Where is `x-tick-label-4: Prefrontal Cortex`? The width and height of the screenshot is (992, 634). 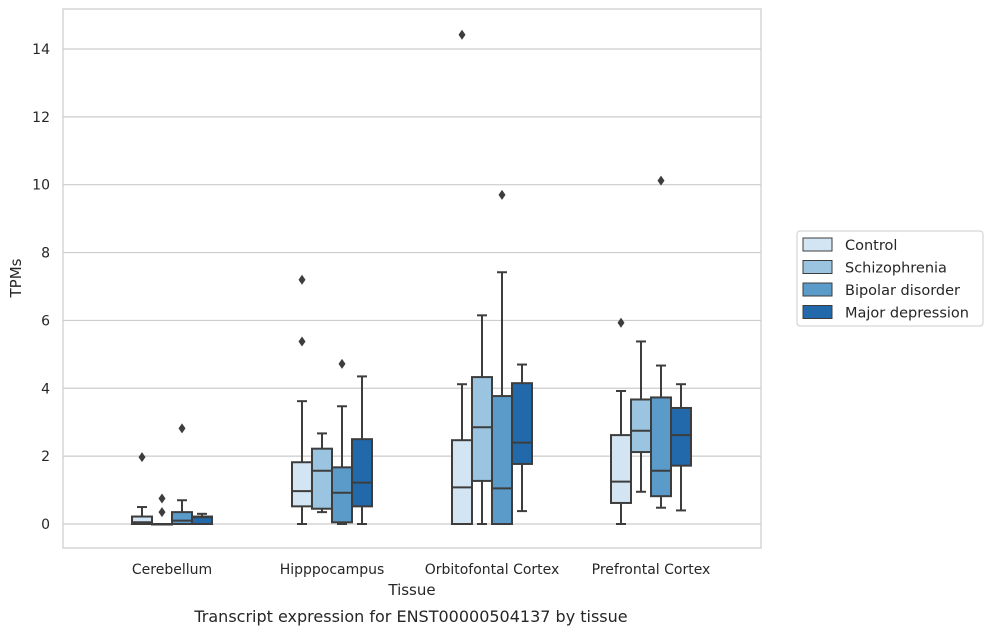
x-tick-label-4: Prefrontal Cortex is located at coordinates (651, 570).